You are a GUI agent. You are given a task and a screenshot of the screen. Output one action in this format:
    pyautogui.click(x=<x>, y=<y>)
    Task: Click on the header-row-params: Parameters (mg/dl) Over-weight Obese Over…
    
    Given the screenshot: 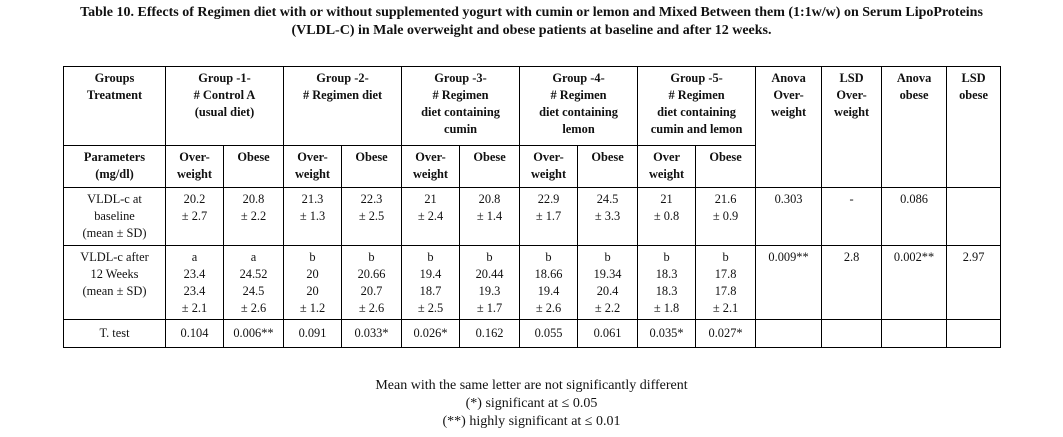 What is the action you would take?
    pyautogui.click(x=532, y=166)
    